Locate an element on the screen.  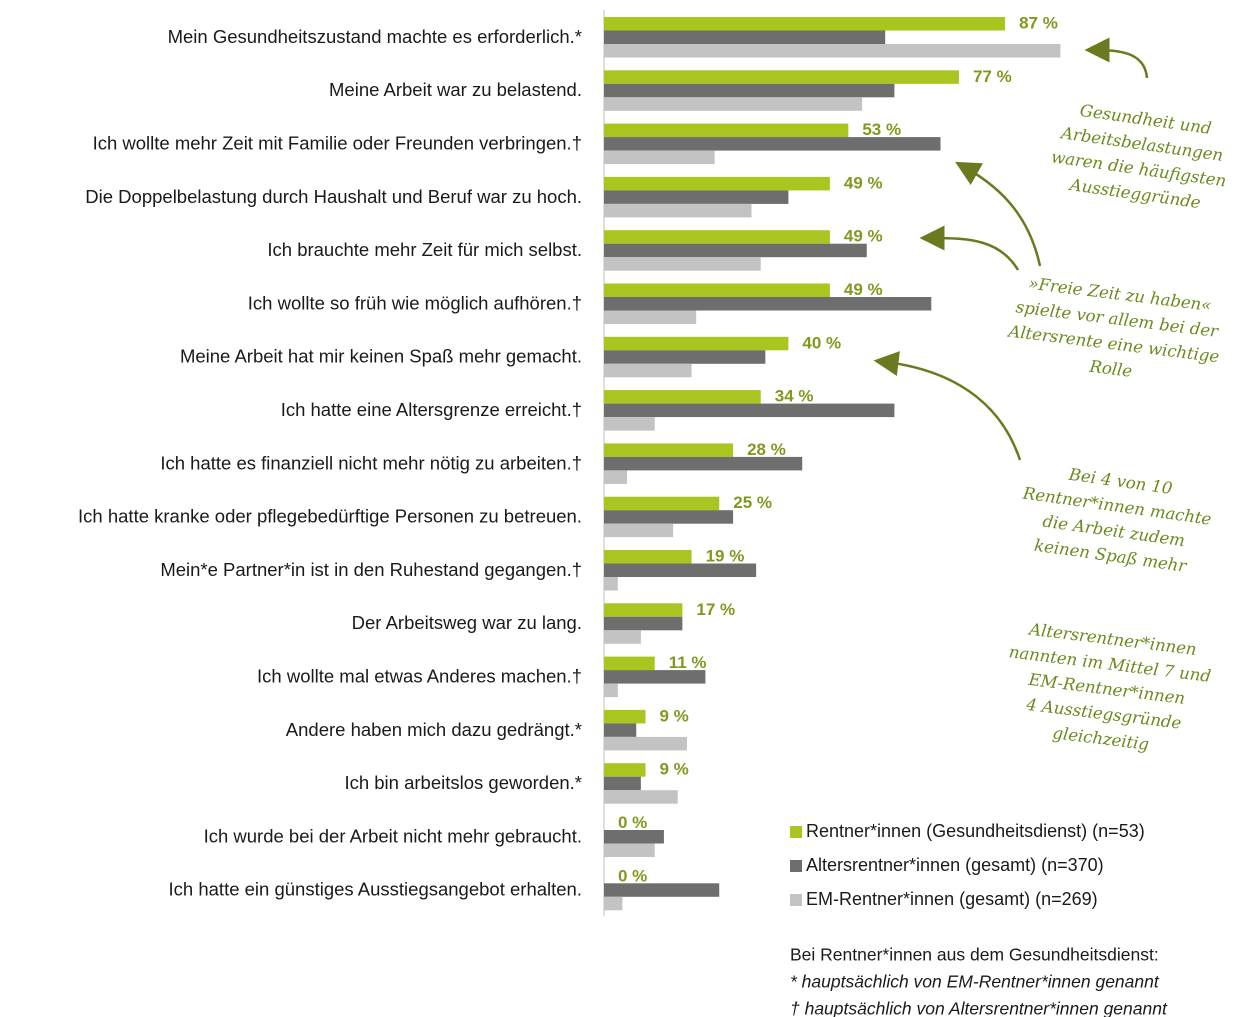
annotation-line: gleichzeitig is located at coordinates (1101, 738).